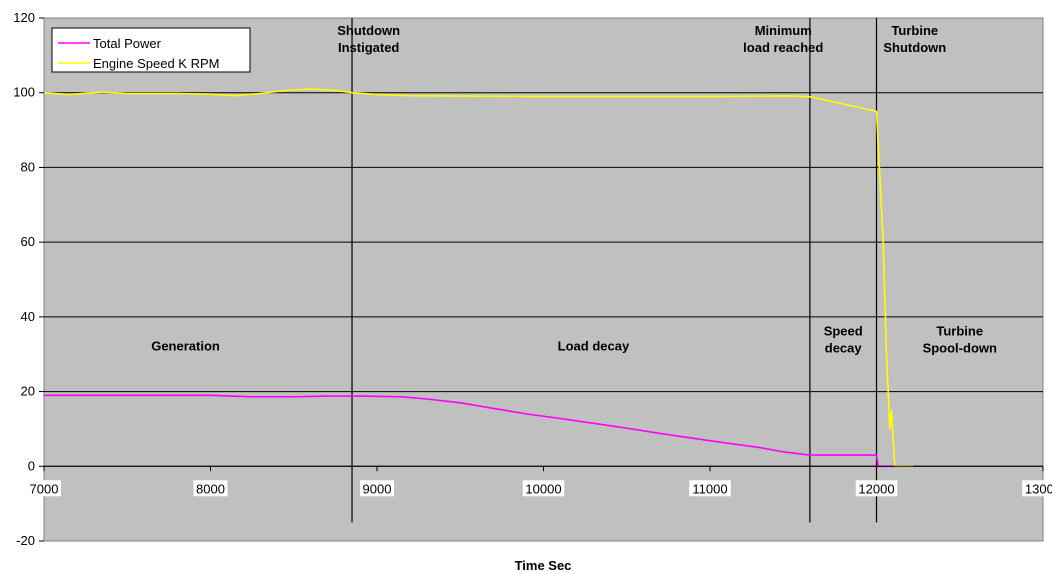  I want to click on y-tick-label: 100, so click(24, 92).